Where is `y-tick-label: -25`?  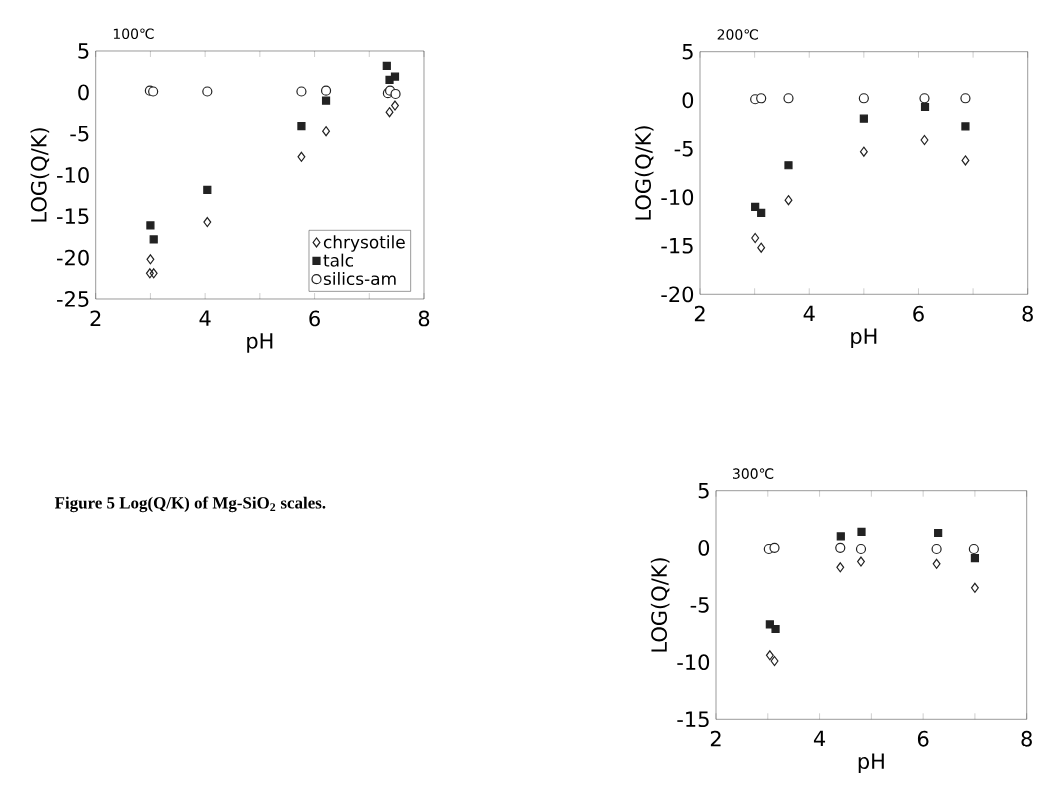 y-tick-label: -25 is located at coordinates (73, 299).